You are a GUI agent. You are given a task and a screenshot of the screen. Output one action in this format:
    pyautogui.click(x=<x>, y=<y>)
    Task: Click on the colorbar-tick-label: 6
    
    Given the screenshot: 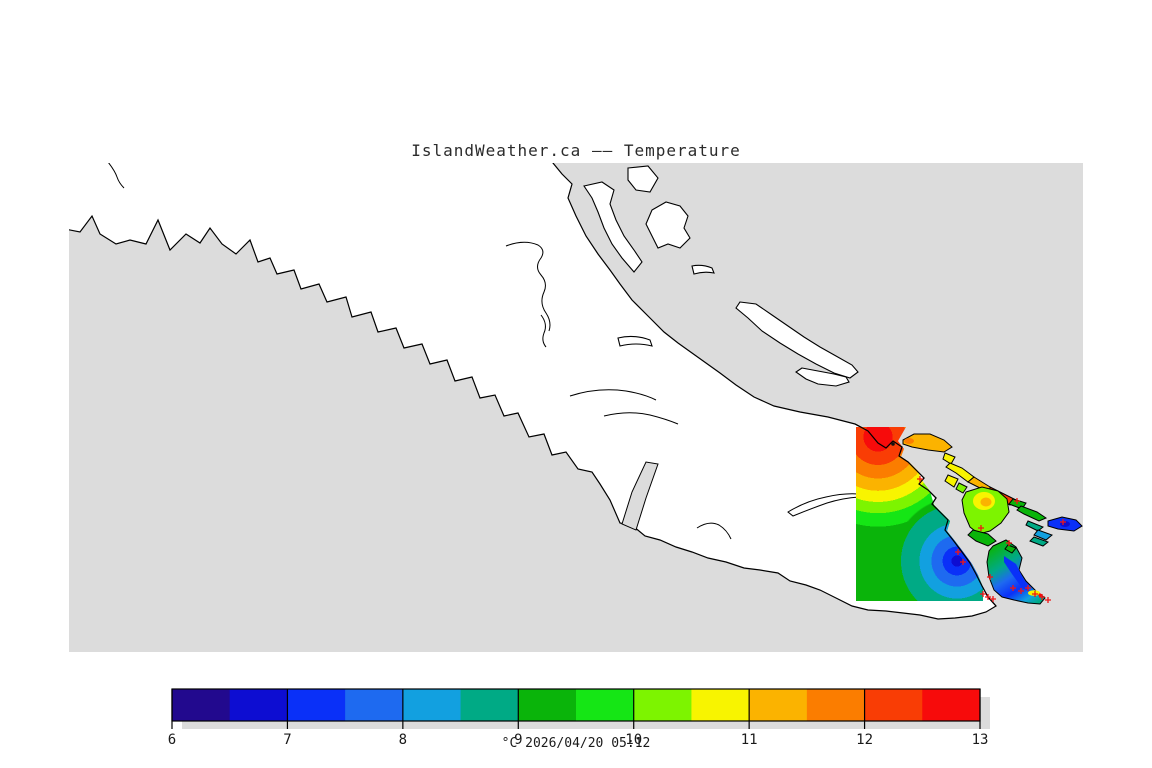 What is the action you would take?
    pyautogui.click(x=172, y=740)
    